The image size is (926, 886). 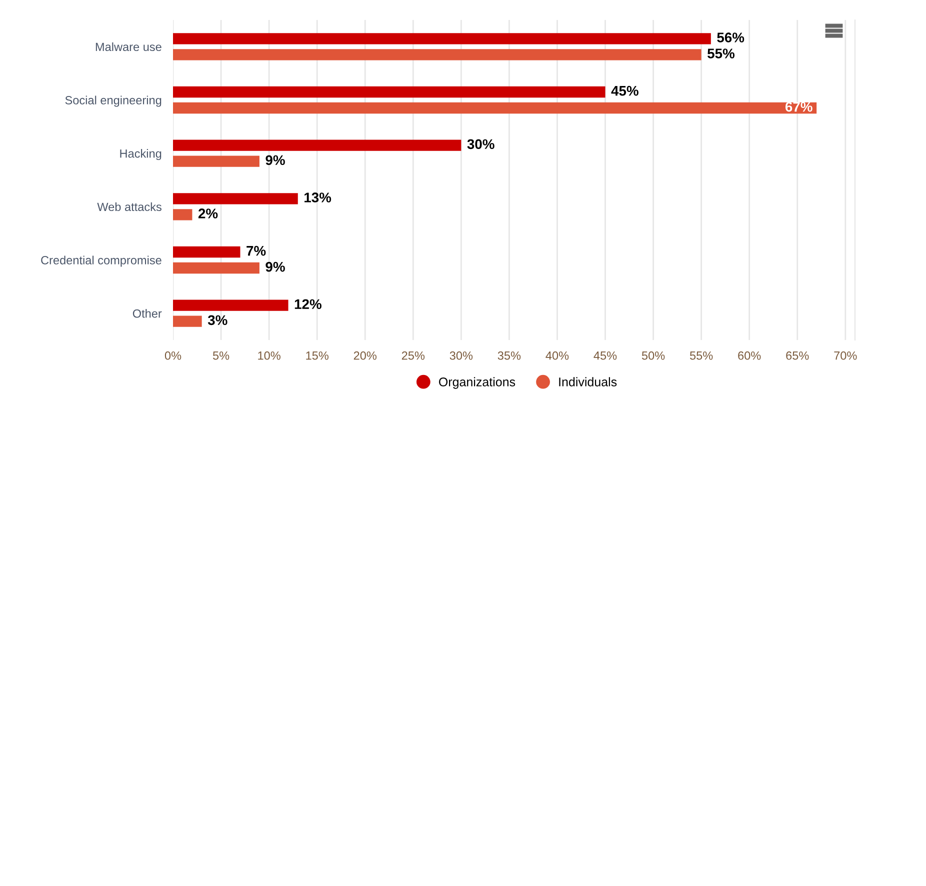 I want to click on x-tick-label: 25%, so click(x=413, y=355).